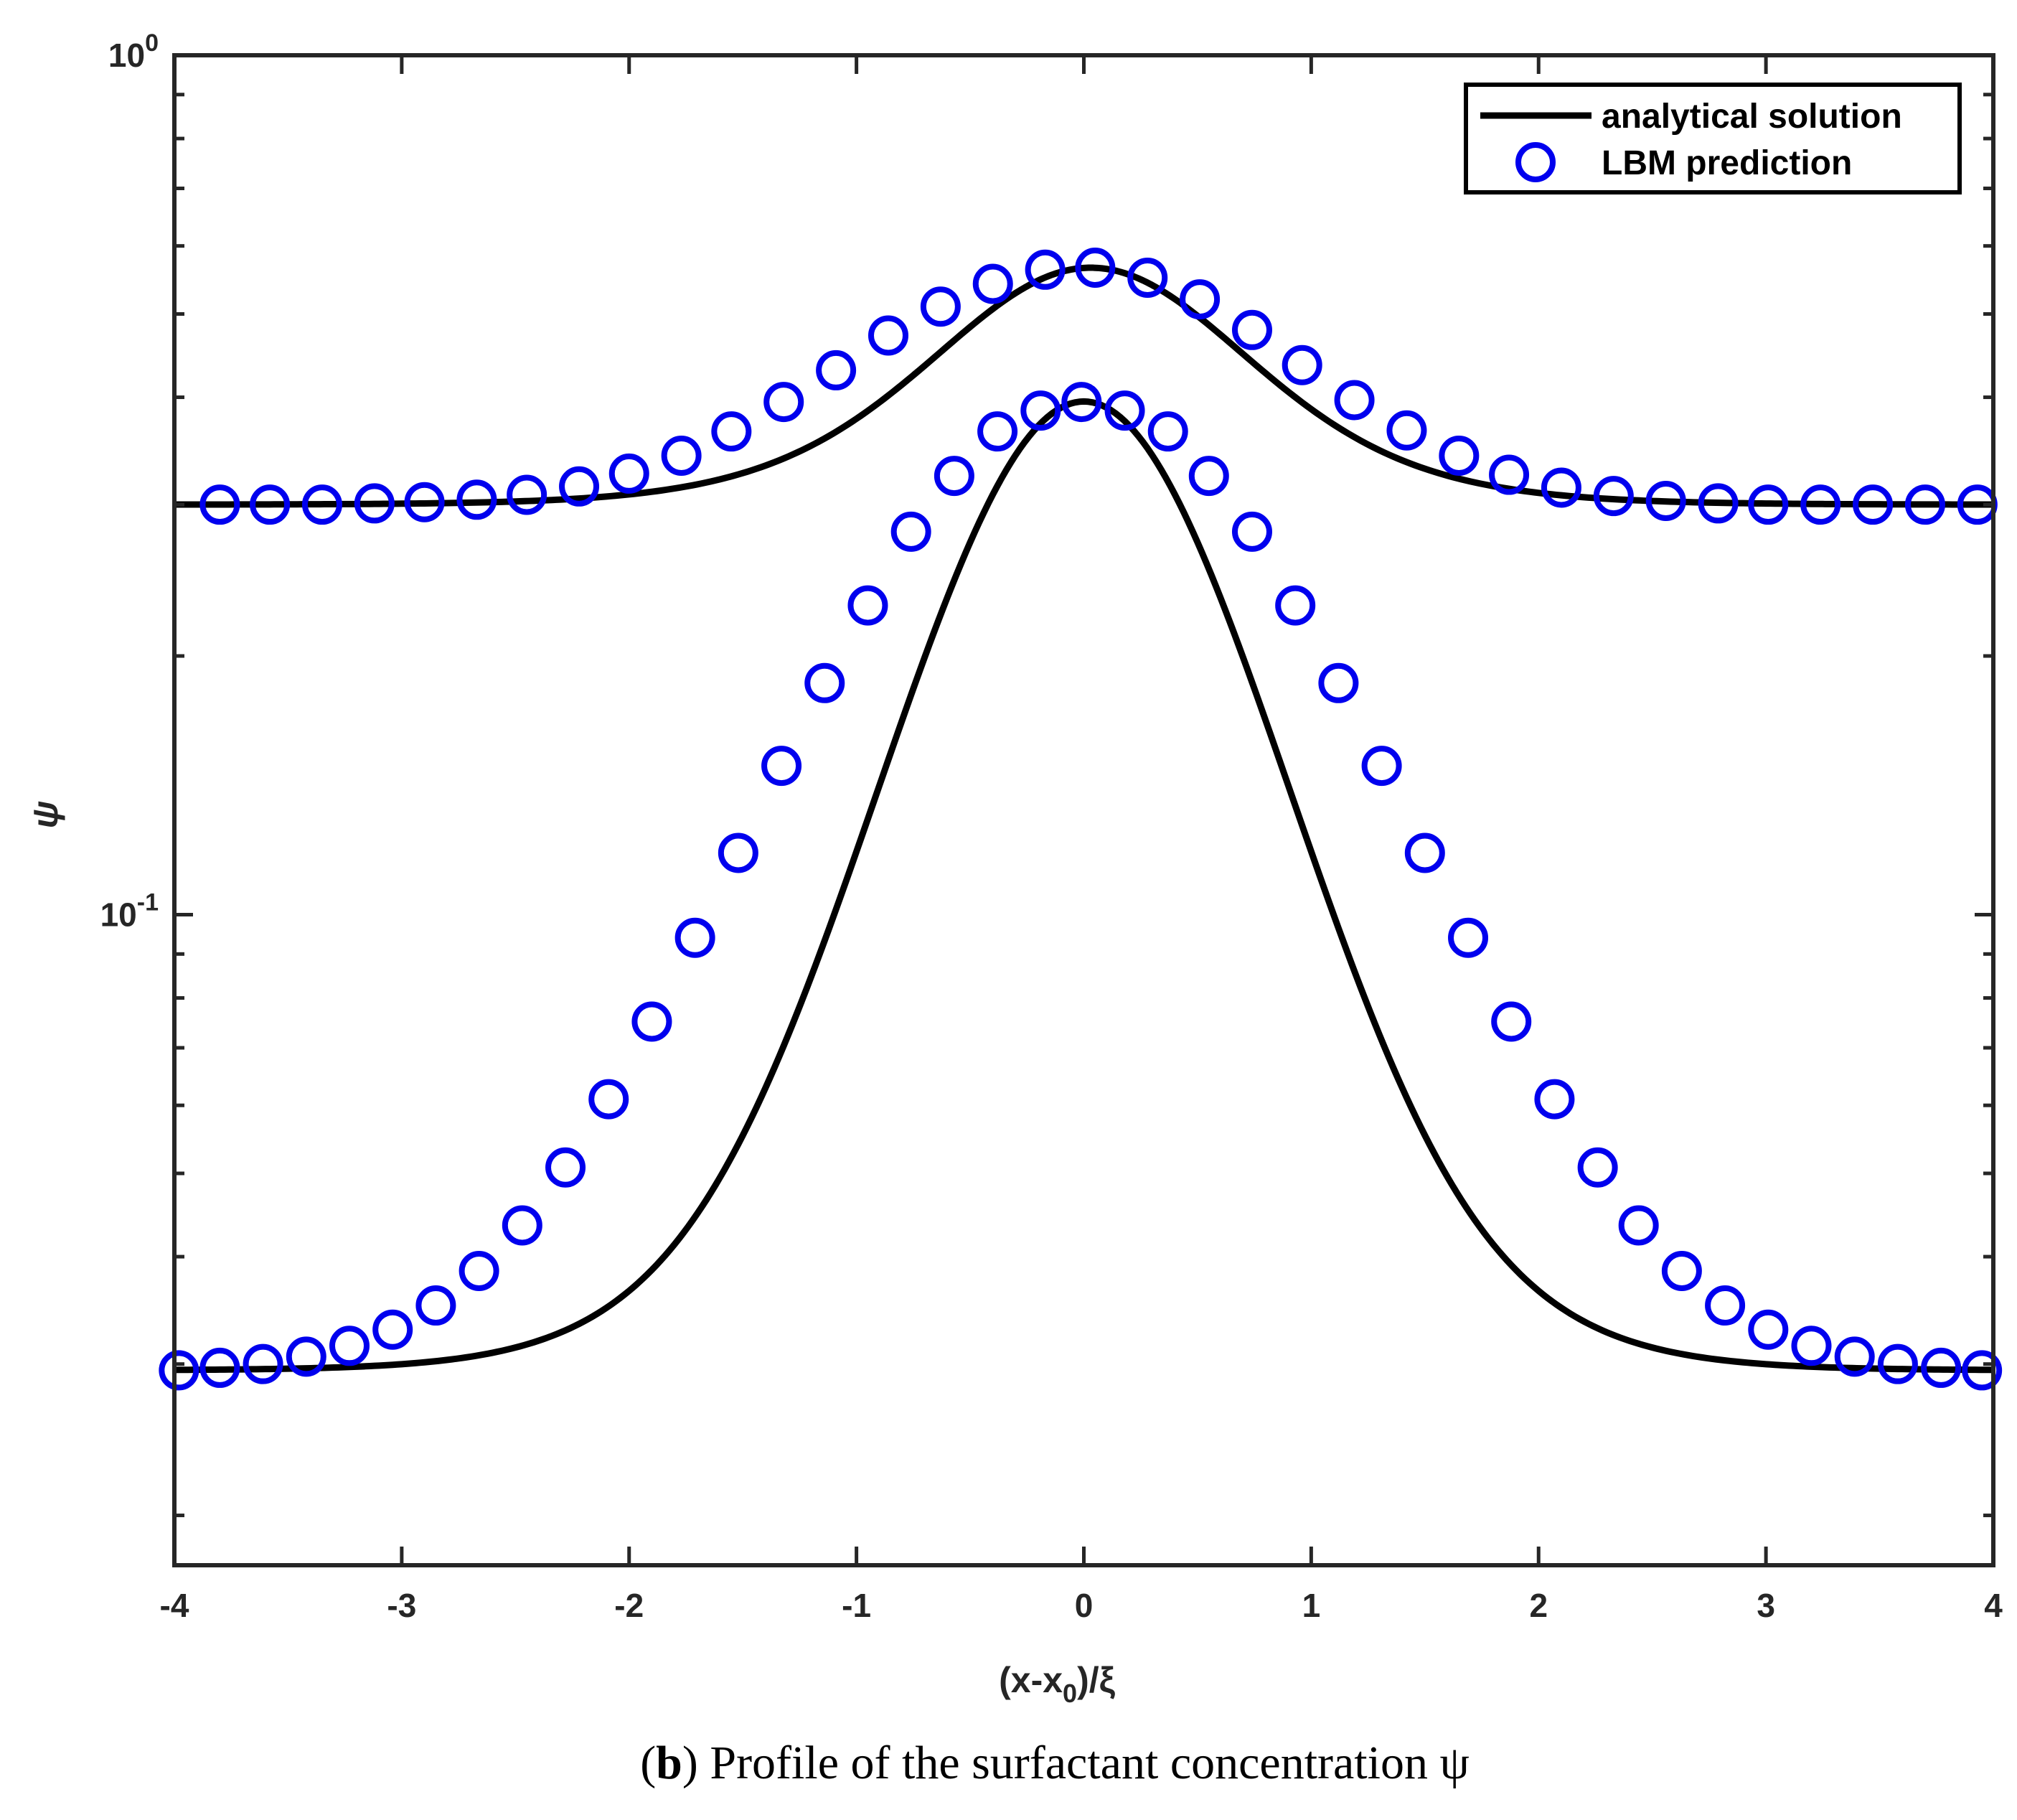 This screenshot has height=1820, width=2017. I want to click on x-tick-label: 4, so click(1994, 1605).